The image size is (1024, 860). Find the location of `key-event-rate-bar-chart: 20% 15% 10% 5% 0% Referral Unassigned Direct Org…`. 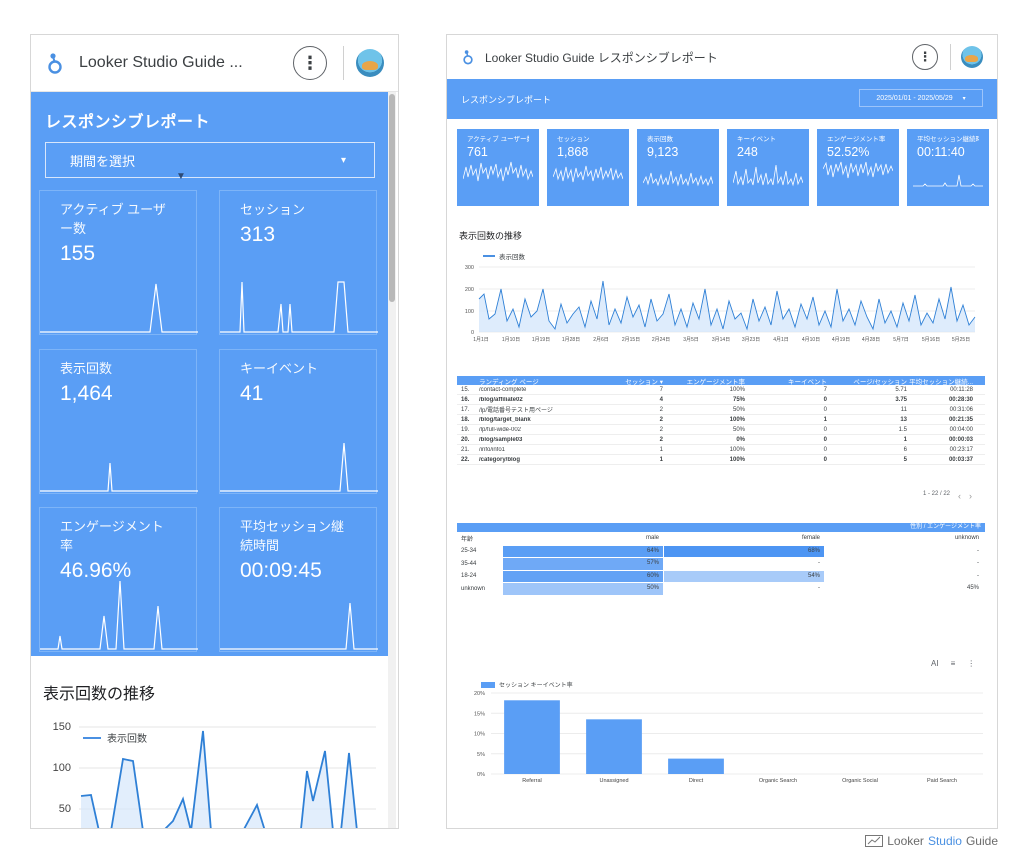

key-event-rate-bar-chart: 20% 15% 10% 5% 0% Referral Unassigned Direct Org… is located at coordinates (728, 737).